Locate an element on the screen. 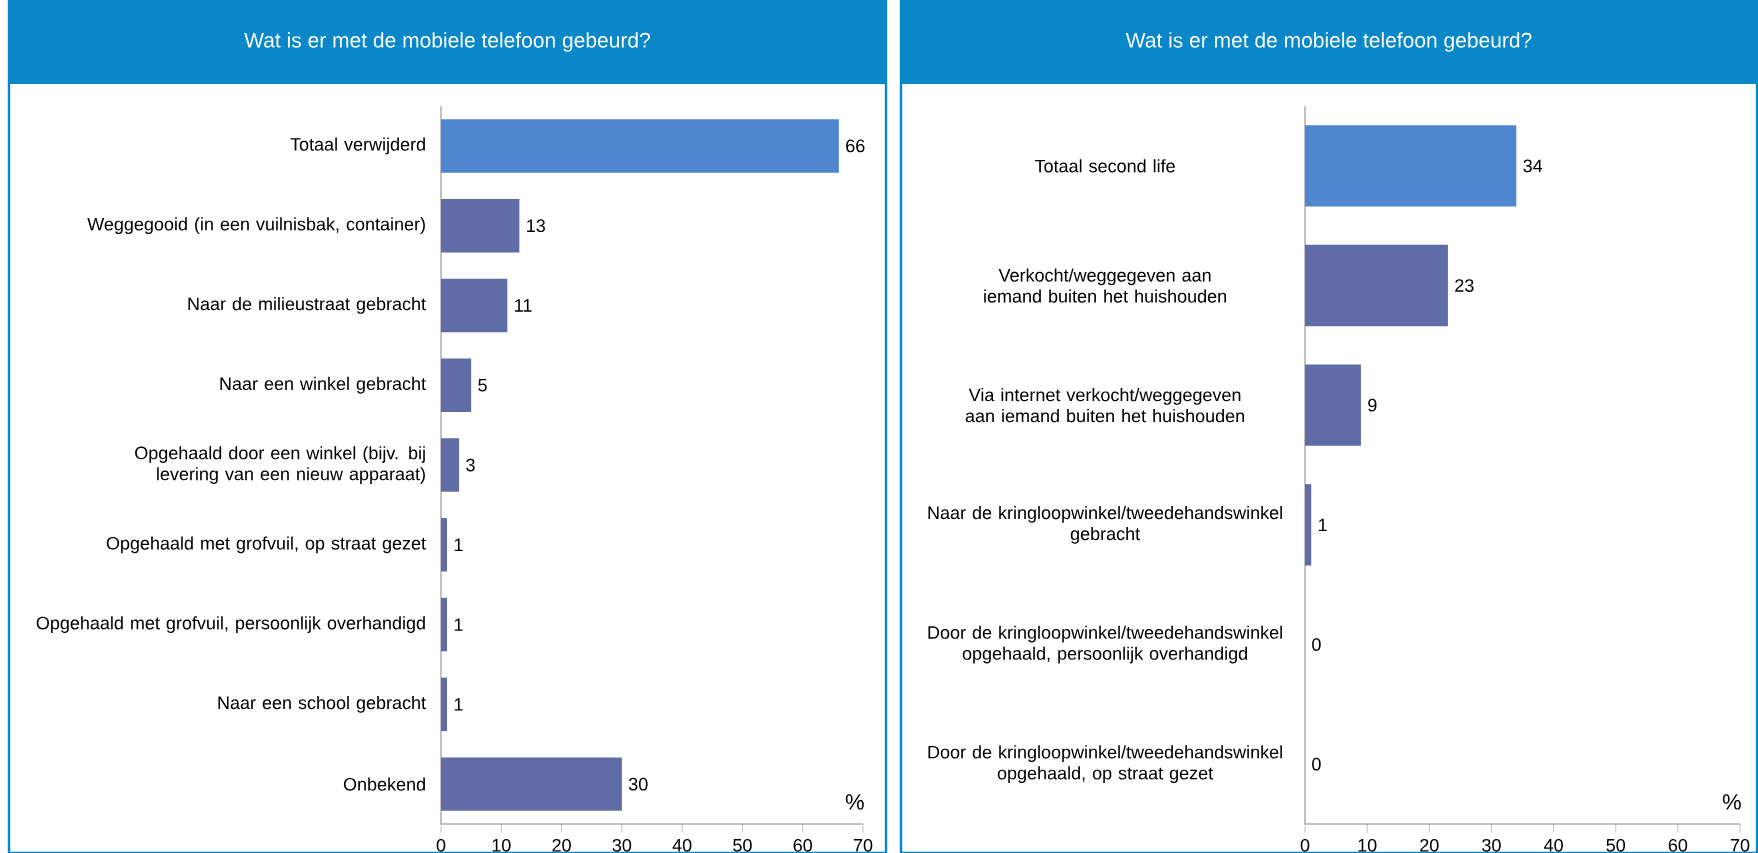 The image size is (1758, 853). data-label: 5 is located at coordinates (482, 385).